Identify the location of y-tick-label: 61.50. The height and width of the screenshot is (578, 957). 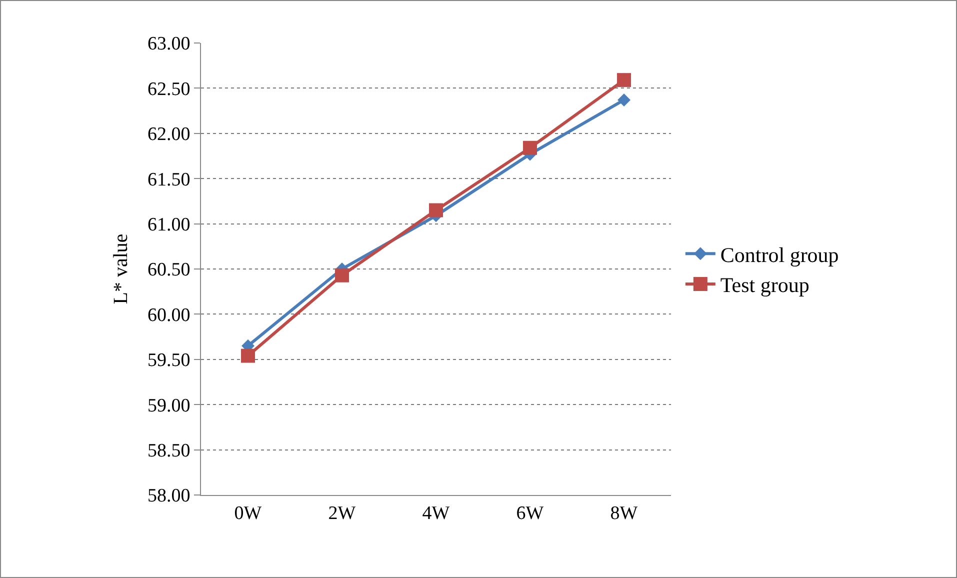
(168, 179).